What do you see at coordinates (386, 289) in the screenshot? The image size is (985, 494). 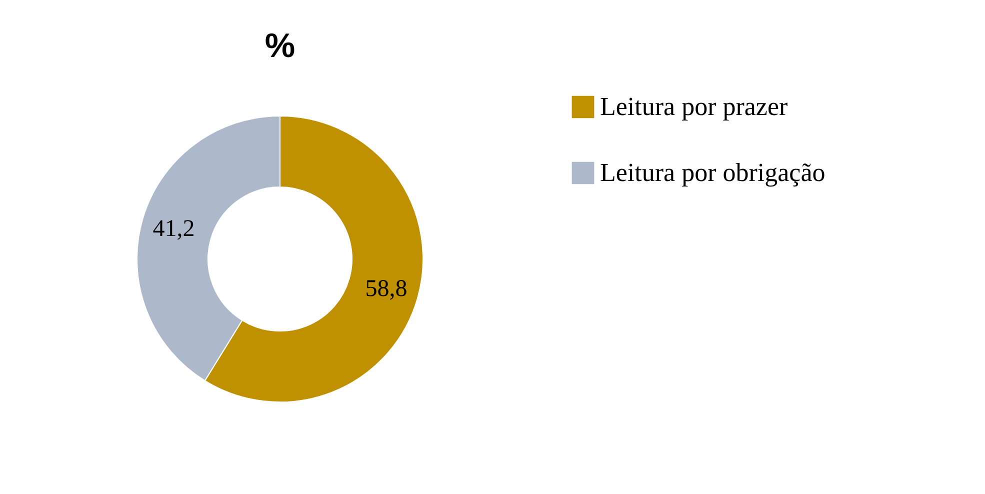 I see `data-label: 58,8` at bounding box center [386, 289].